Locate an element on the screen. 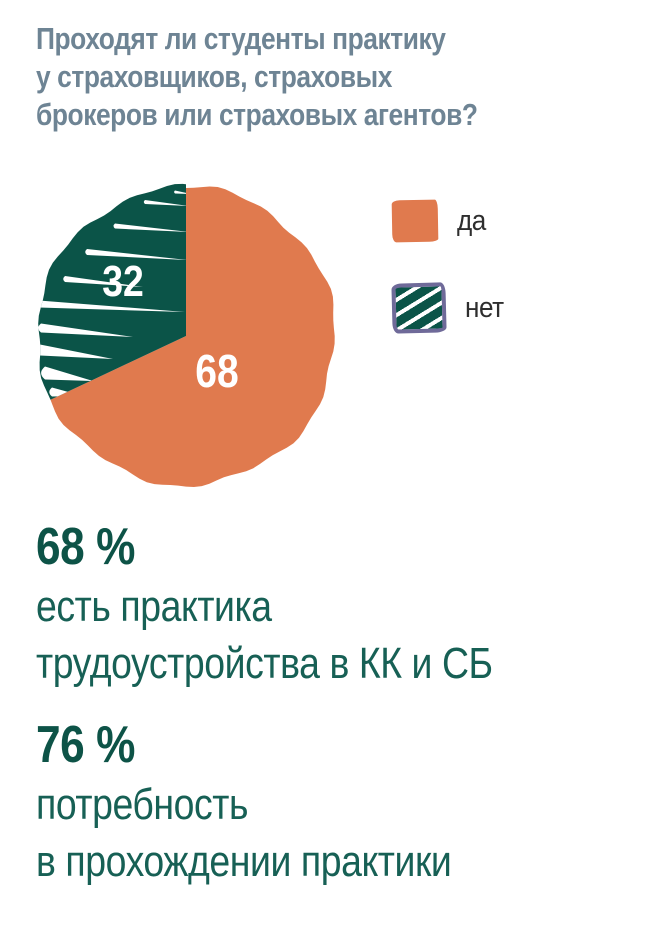 This screenshot has height=925, width=669. stat-block-76: 76 % потребность в прохождении практики is located at coordinates (244, 802).